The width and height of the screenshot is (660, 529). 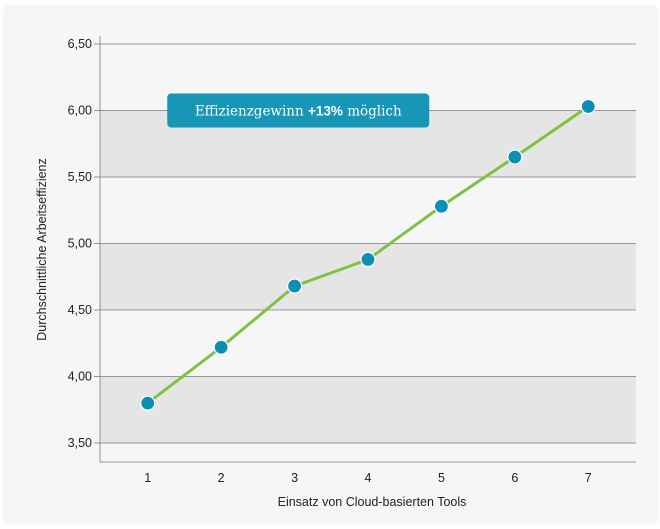 I want to click on y-tick-label: 4,00, so click(x=80, y=377).